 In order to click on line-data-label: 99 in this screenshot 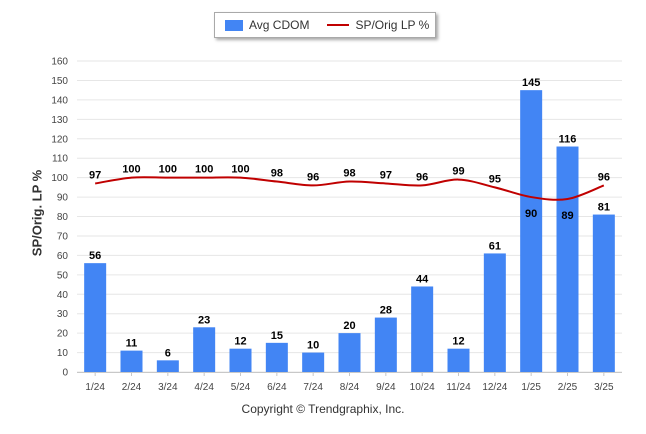, I will do `click(458, 172)`.